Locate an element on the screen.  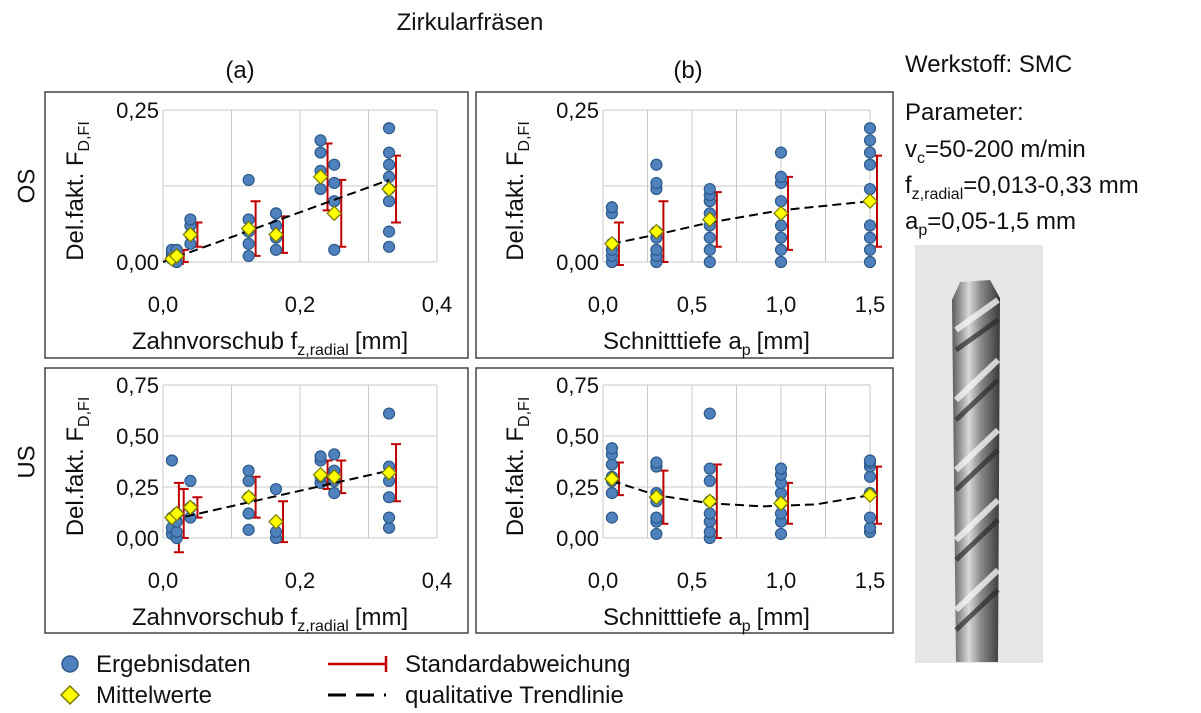
panel-frame is located at coordinates (684, 500).